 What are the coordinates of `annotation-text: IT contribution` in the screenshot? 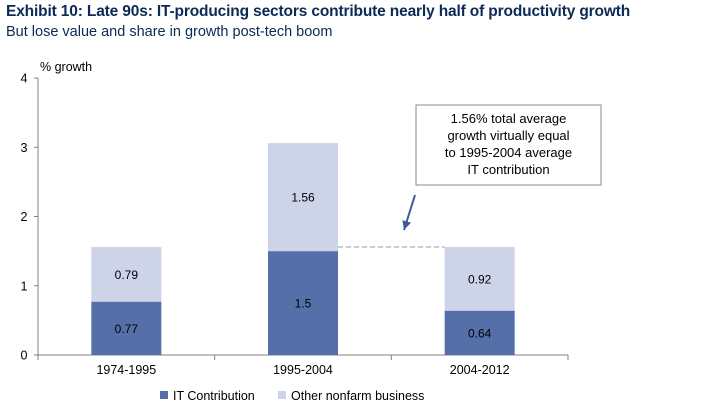 It's located at (508, 169).